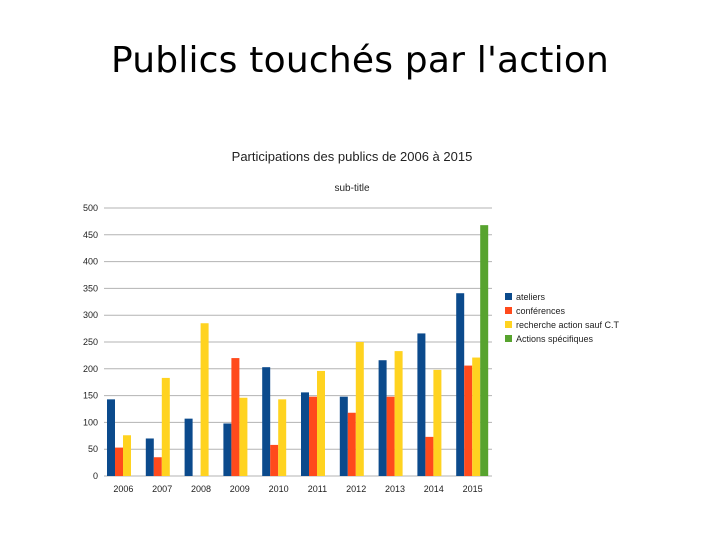 The height and width of the screenshot is (540, 720). Describe the element at coordinates (165, 426) in the screenshot. I see `bar-recherche-action-sauf-c-t-2007` at that location.